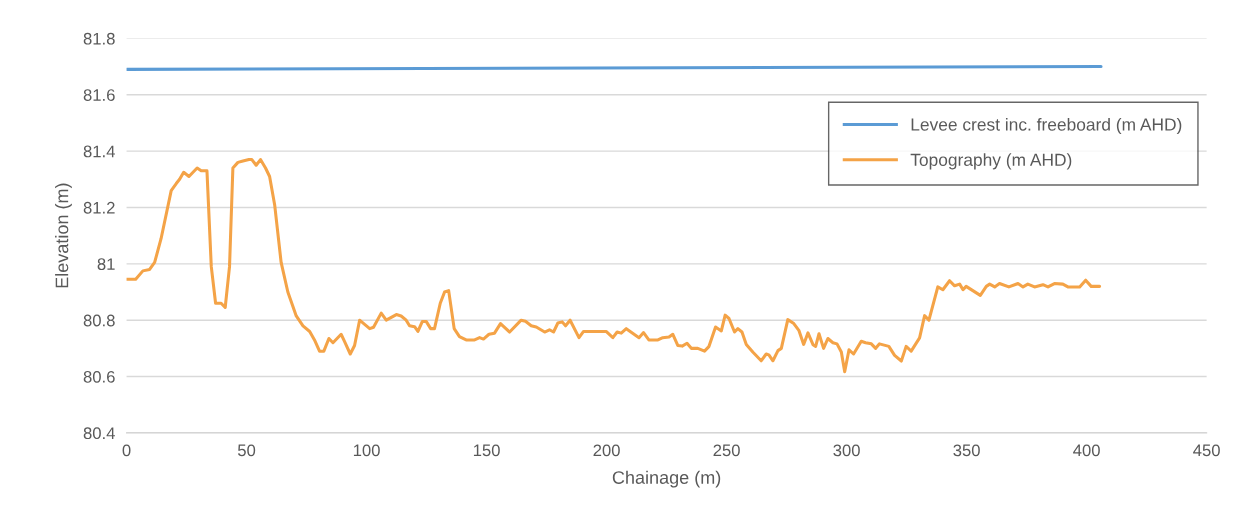 This screenshot has height=526, width=1253. Describe the element at coordinates (486, 450) in the screenshot. I see `x-tick-label: 150` at that location.